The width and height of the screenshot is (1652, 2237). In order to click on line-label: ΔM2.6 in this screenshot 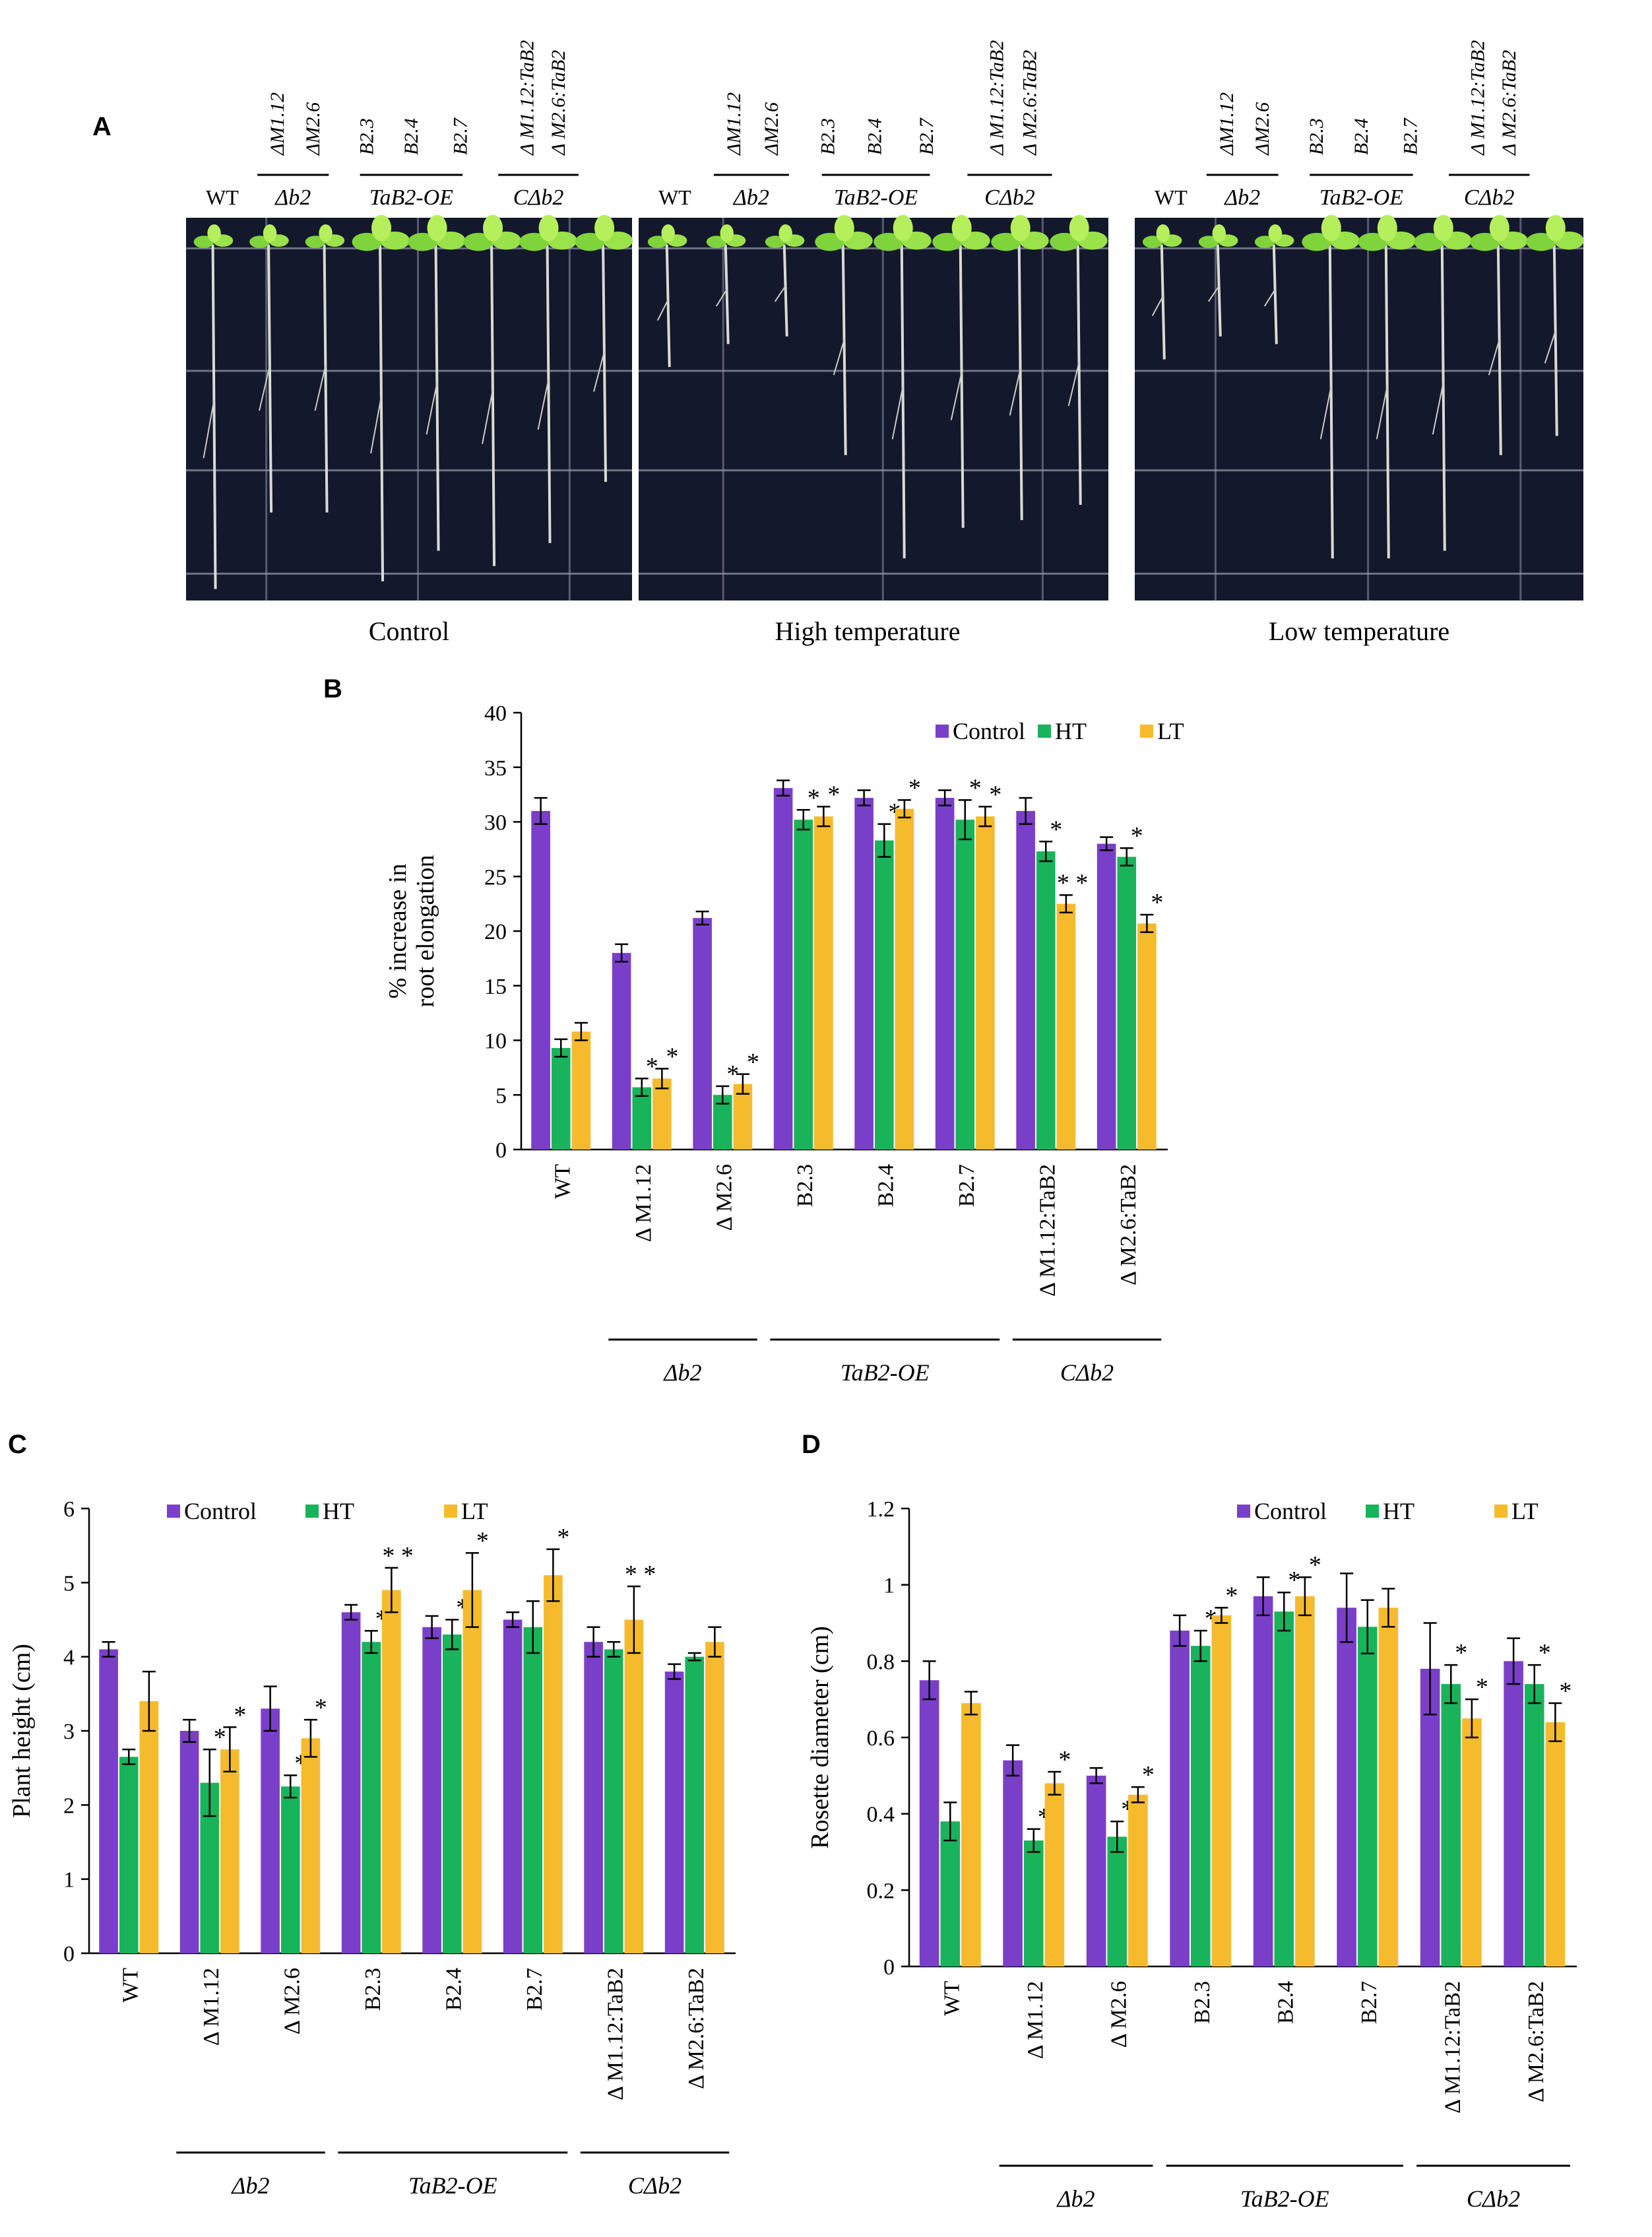, I will do `click(1262, 129)`.